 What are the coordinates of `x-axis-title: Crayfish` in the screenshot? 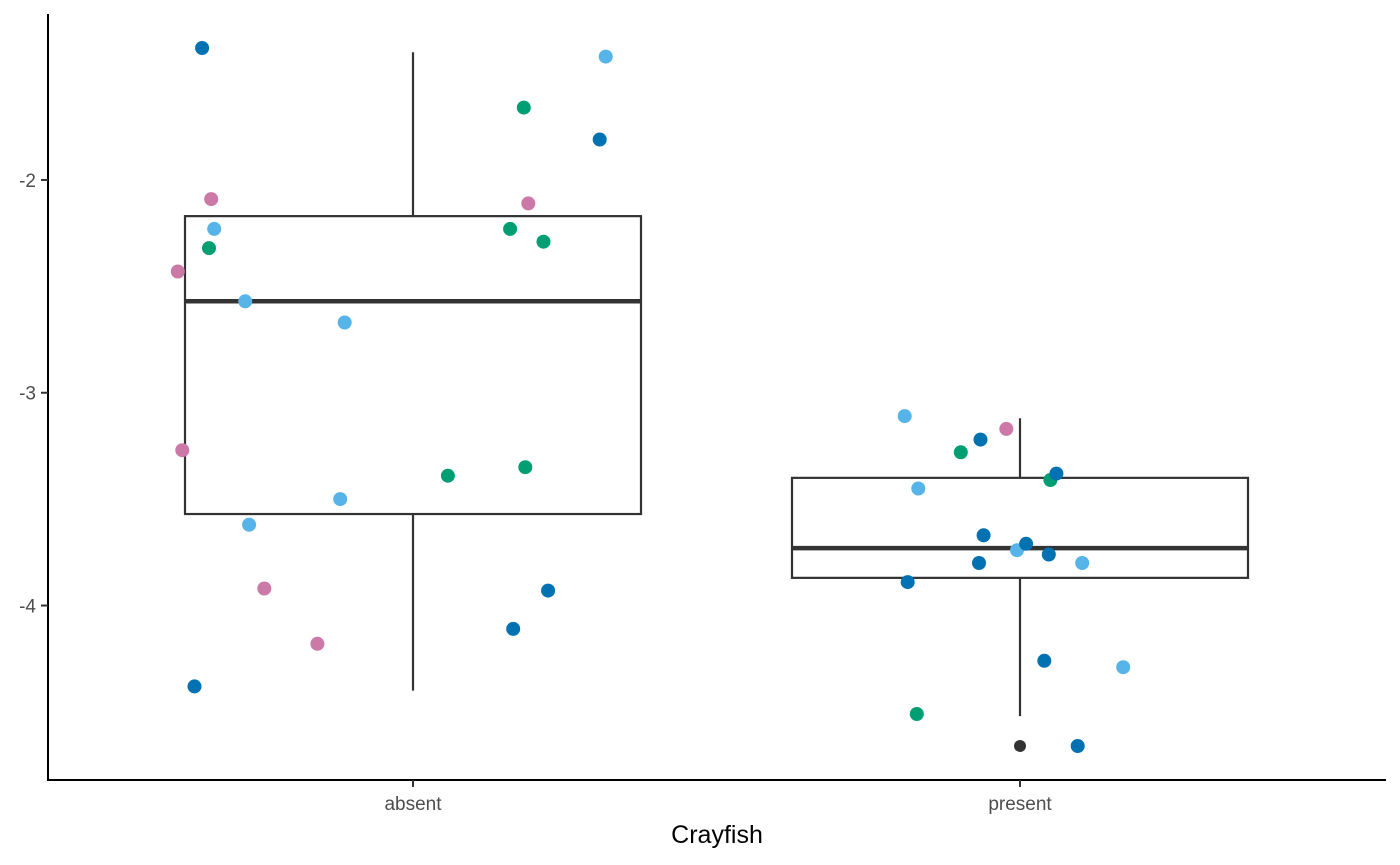 It's located at (717, 835).